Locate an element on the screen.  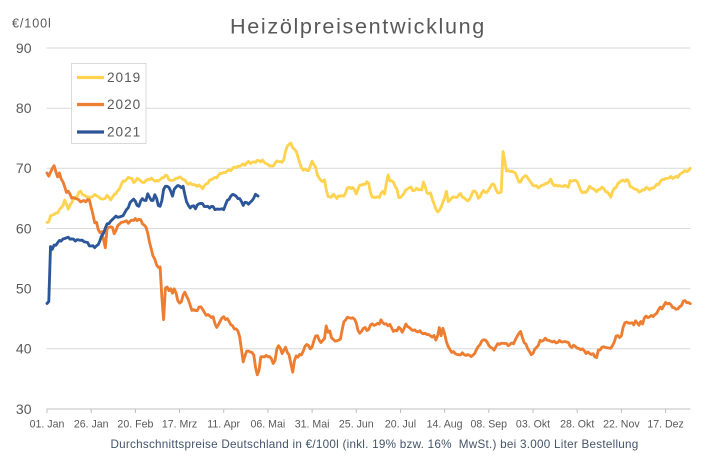
svg-text: 40 is located at coordinates (24, 349).